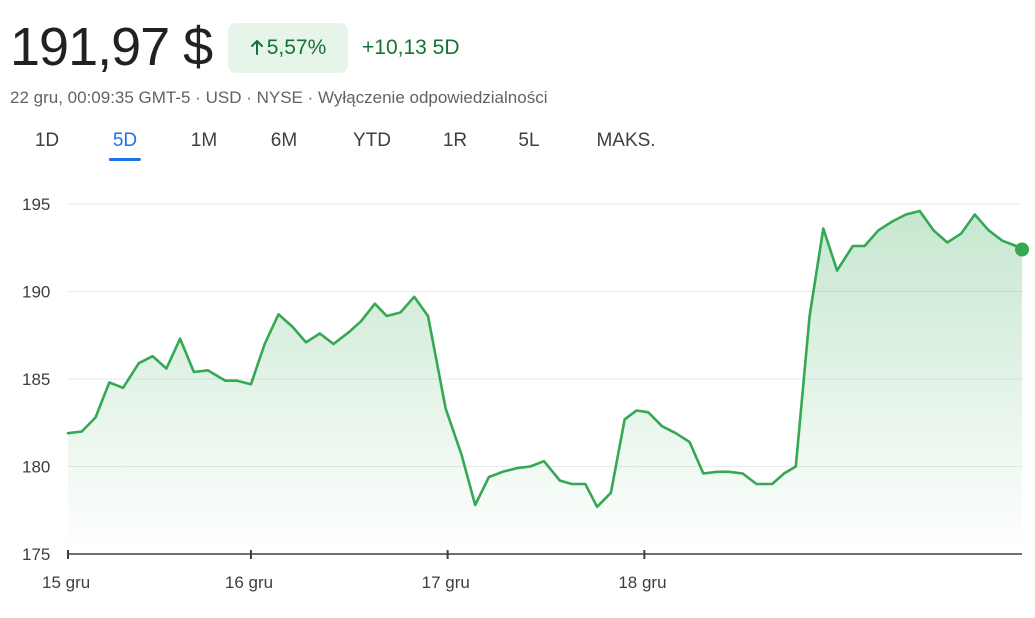  What do you see at coordinates (411, 47) in the screenshot?
I see `absolute-change: +10,13 5D` at bounding box center [411, 47].